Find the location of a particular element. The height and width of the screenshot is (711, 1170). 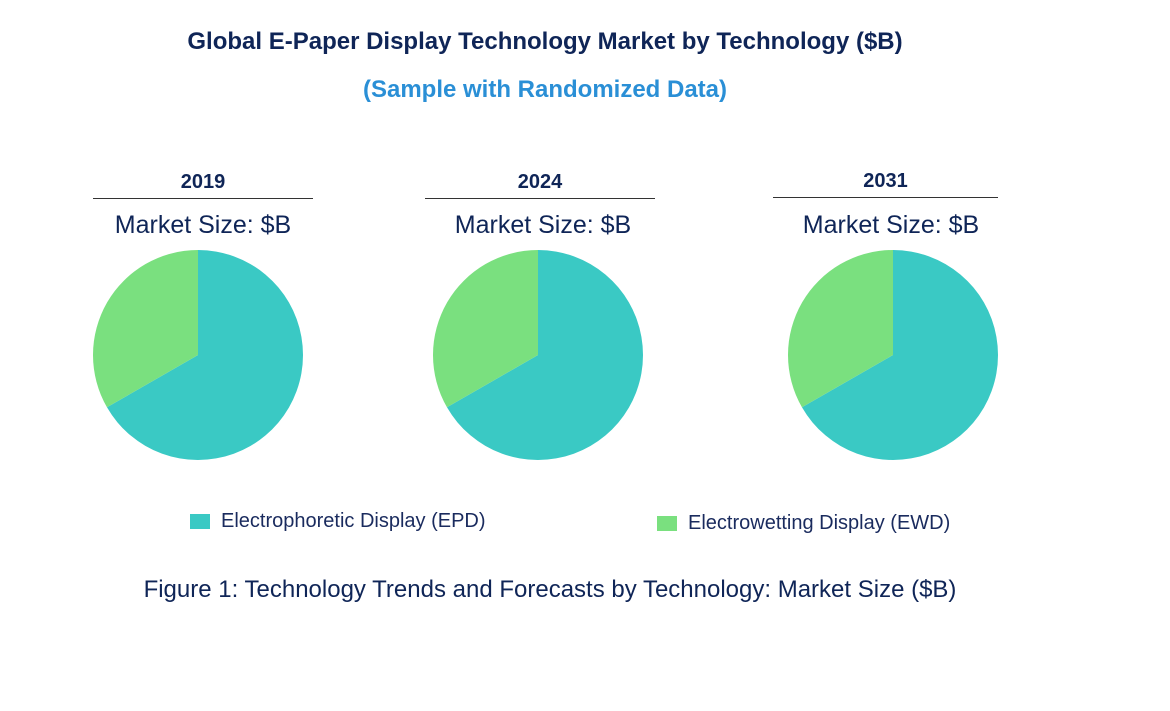

pie-year-2031: 2031 is located at coordinates (885, 181).